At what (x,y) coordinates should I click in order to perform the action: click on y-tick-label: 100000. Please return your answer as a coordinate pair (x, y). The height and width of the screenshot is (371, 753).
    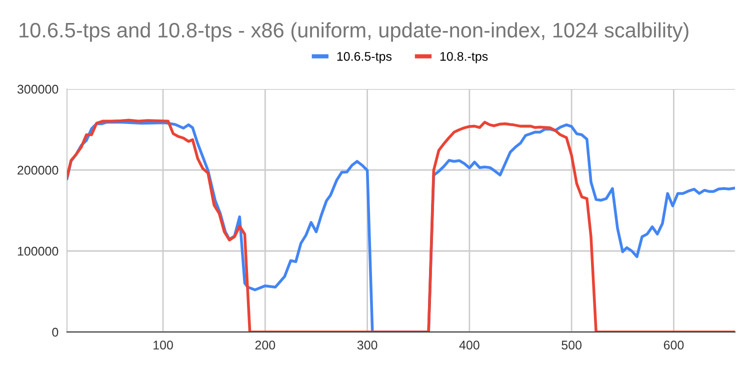
    Looking at the image, I should click on (38, 251).